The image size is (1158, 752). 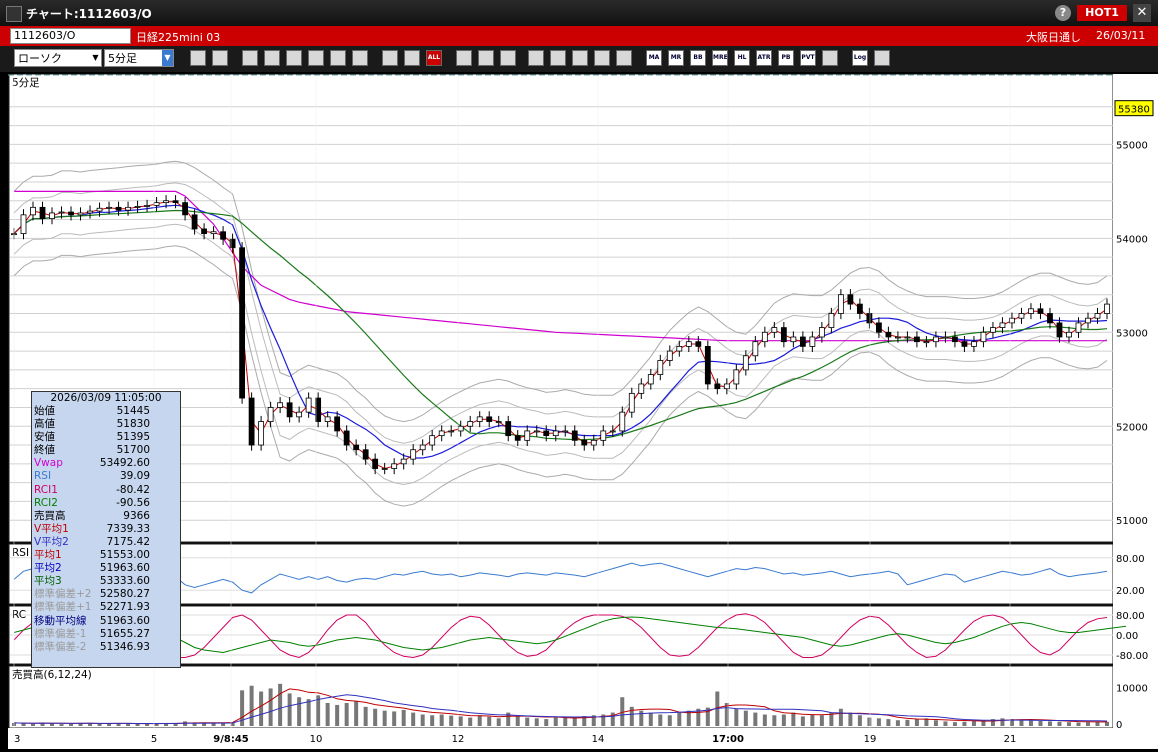 I want to click on blank-icon, so click(x=624, y=58).